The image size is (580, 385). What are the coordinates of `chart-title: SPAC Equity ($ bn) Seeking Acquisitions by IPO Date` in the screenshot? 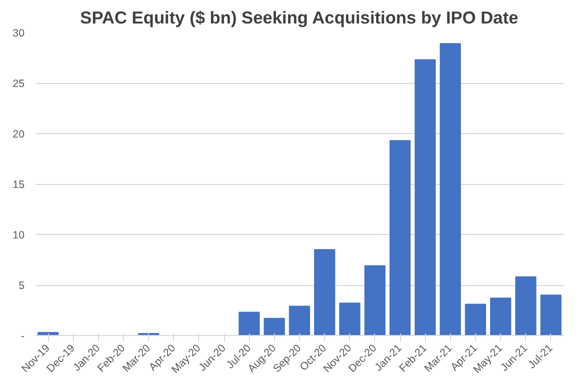 It's located at (299, 18).